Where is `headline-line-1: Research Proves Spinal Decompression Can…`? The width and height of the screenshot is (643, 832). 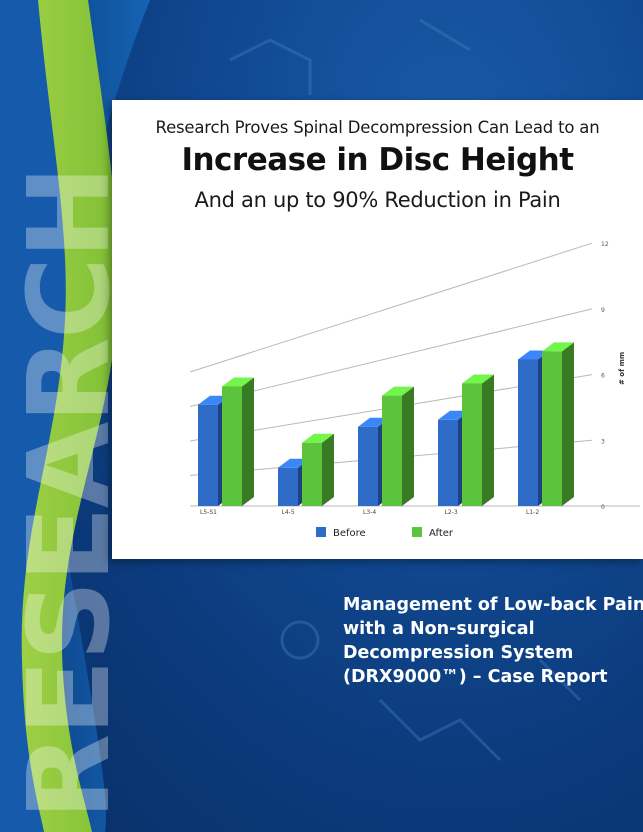
headline-line-1: Research Proves Spinal Decompression Can… is located at coordinates (377, 127).